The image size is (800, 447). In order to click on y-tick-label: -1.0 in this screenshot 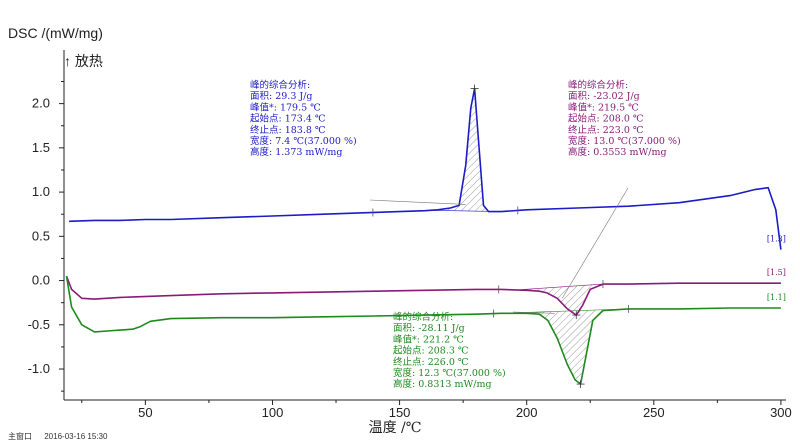, I will do `click(39, 368)`.